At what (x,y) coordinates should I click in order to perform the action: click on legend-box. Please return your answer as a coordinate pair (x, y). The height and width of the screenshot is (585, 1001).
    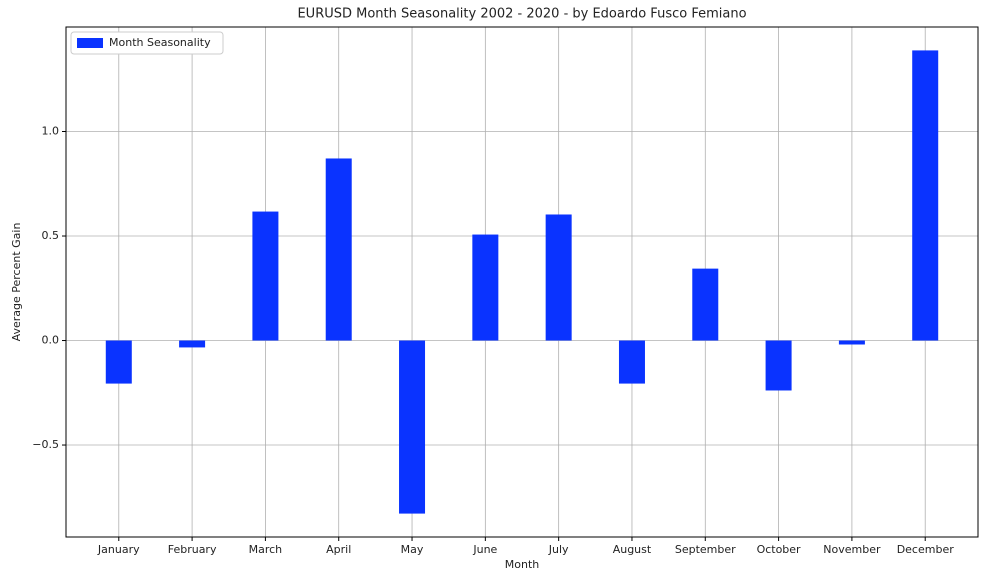
    Looking at the image, I should click on (147, 43).